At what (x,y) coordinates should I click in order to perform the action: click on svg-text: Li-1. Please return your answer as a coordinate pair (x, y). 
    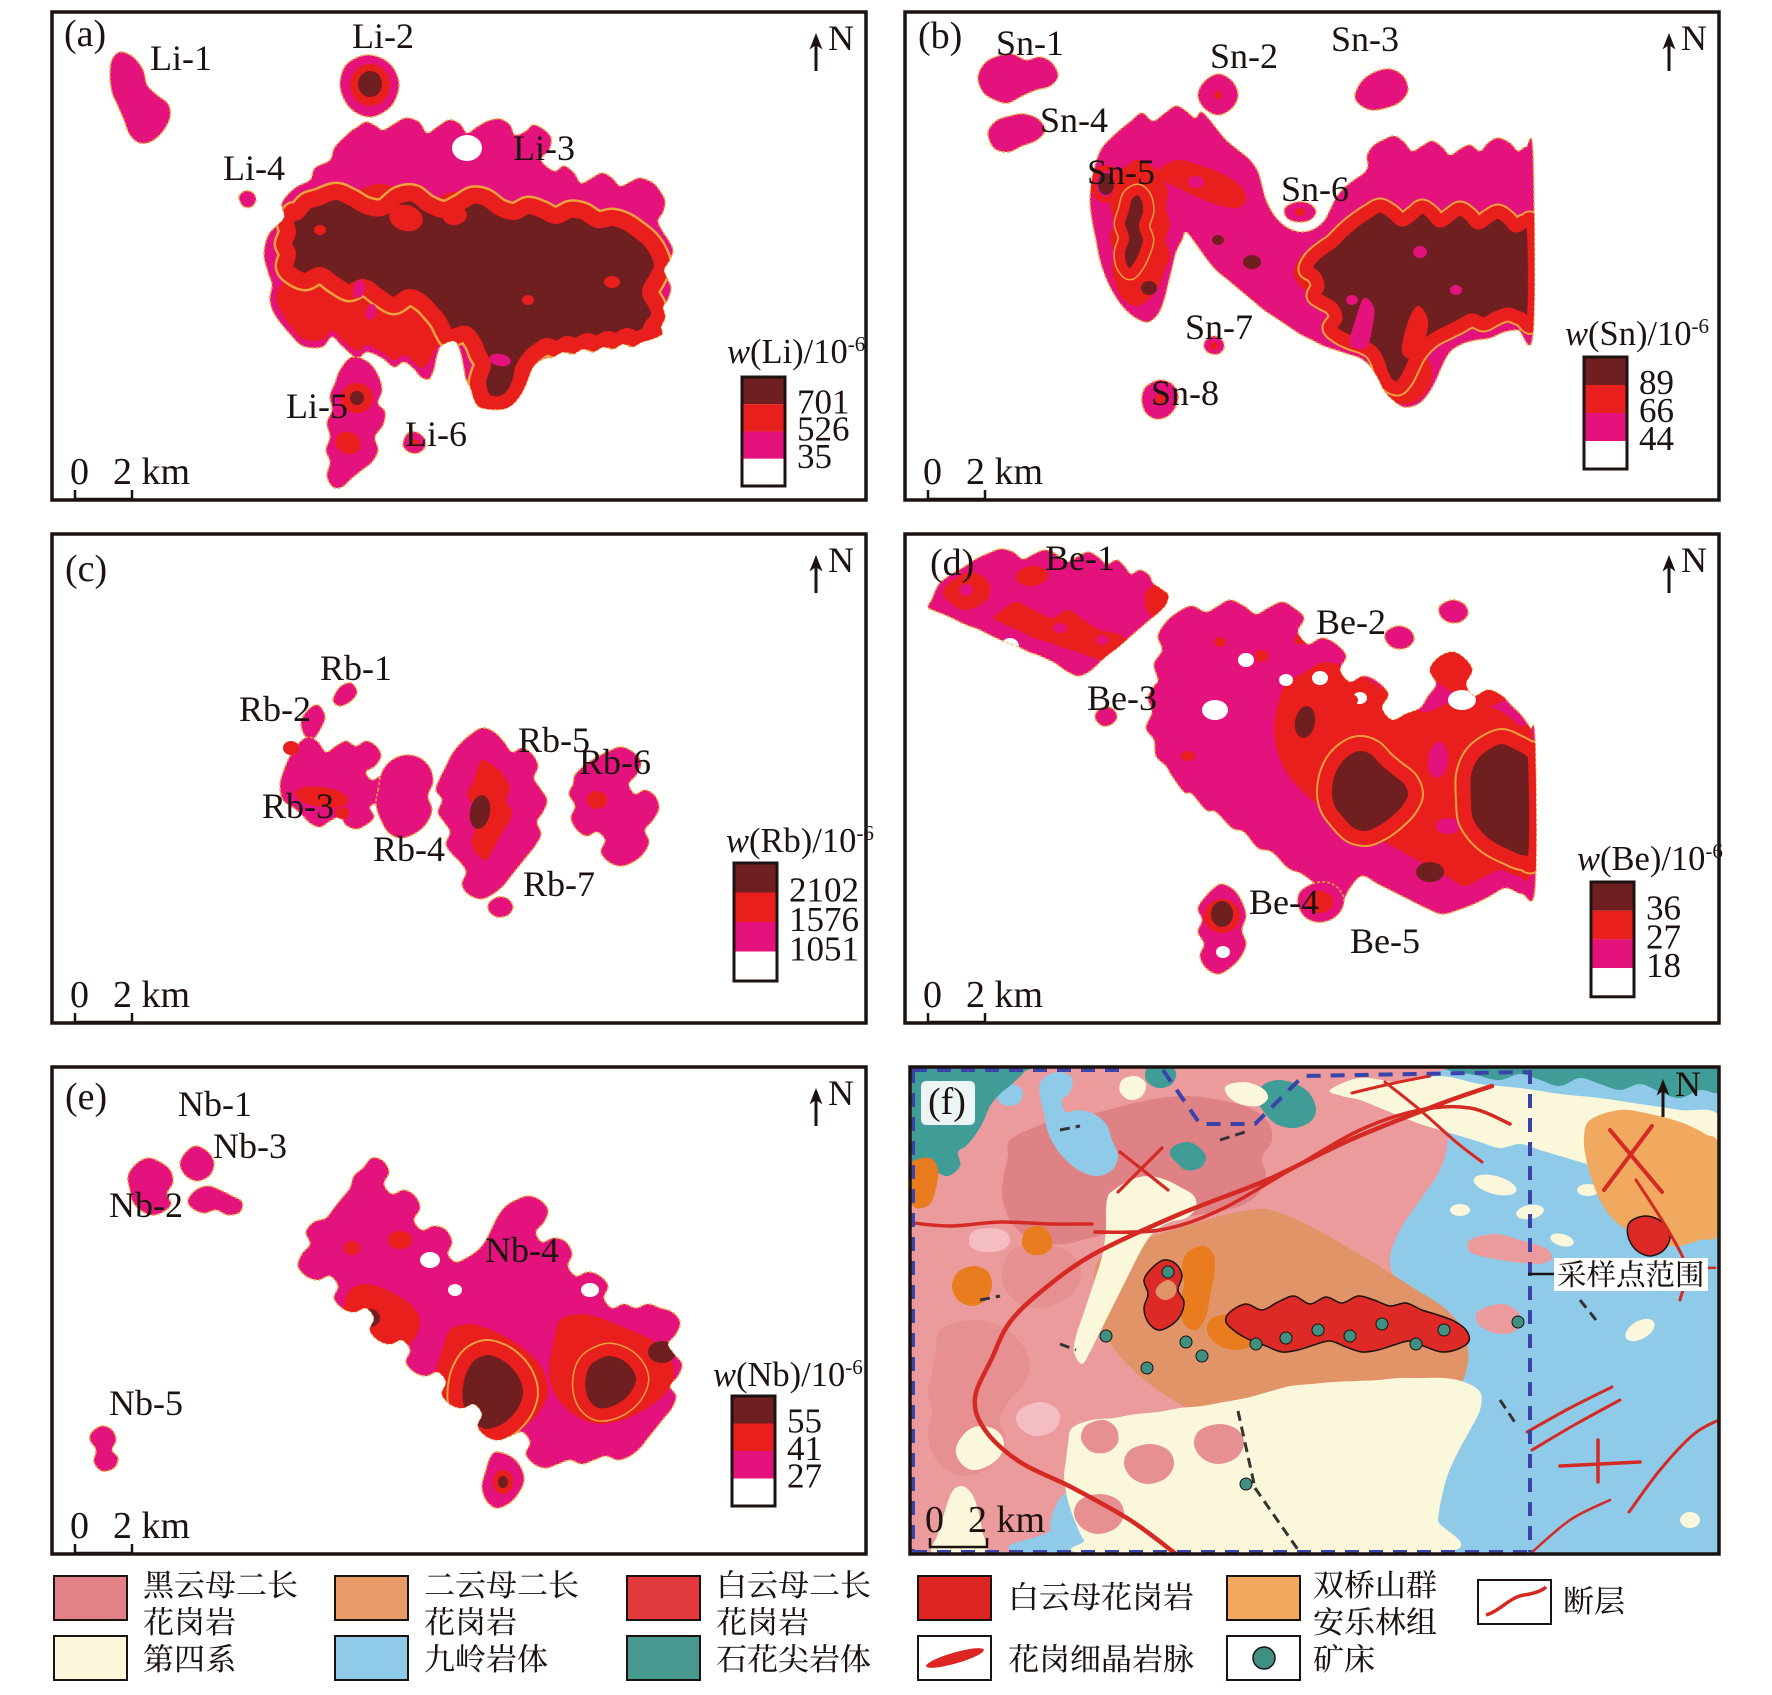
    Looking at the image, I should click on (181, 58).